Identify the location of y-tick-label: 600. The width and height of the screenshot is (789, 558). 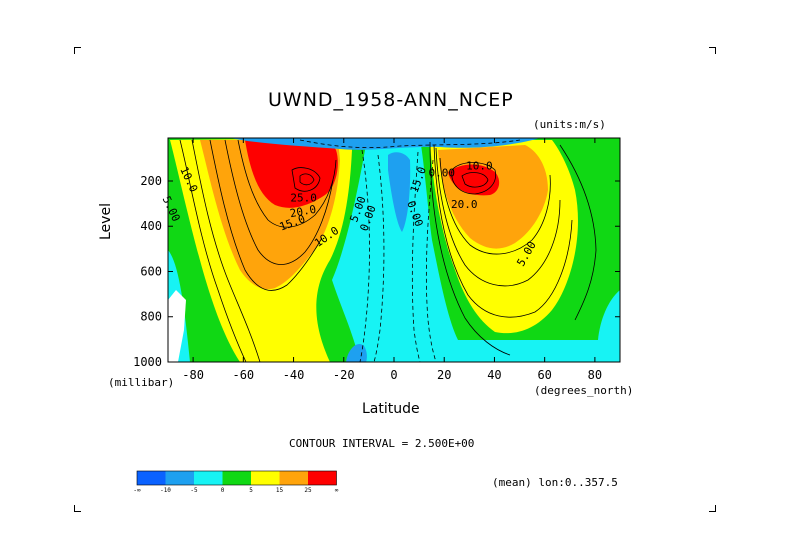
(151, 271).